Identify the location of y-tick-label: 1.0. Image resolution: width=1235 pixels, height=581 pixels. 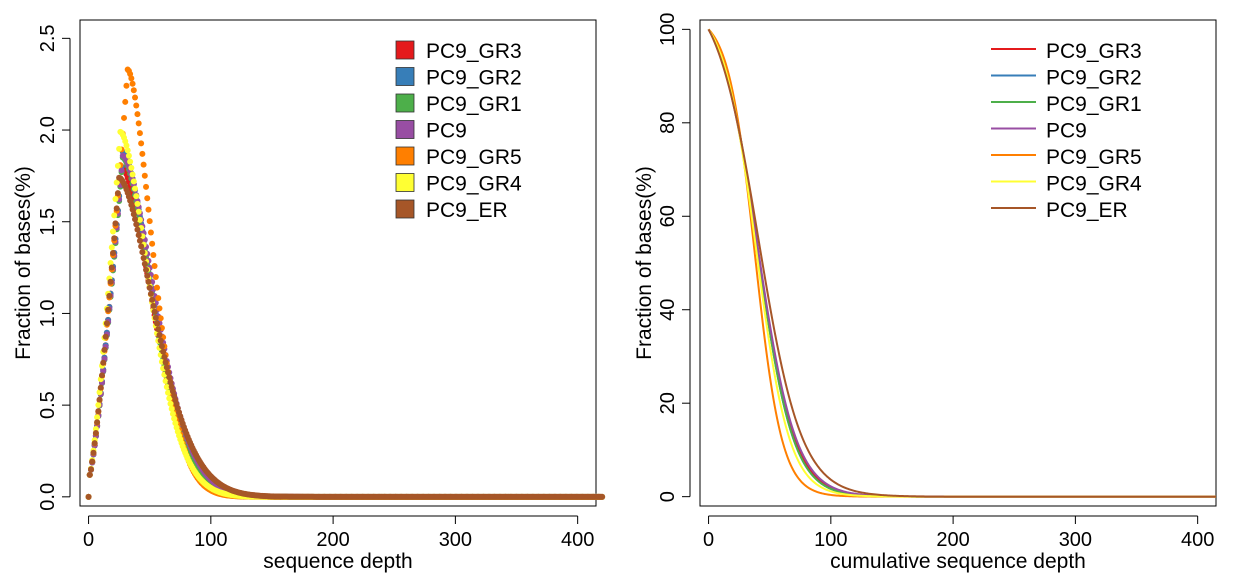
(48, 314).